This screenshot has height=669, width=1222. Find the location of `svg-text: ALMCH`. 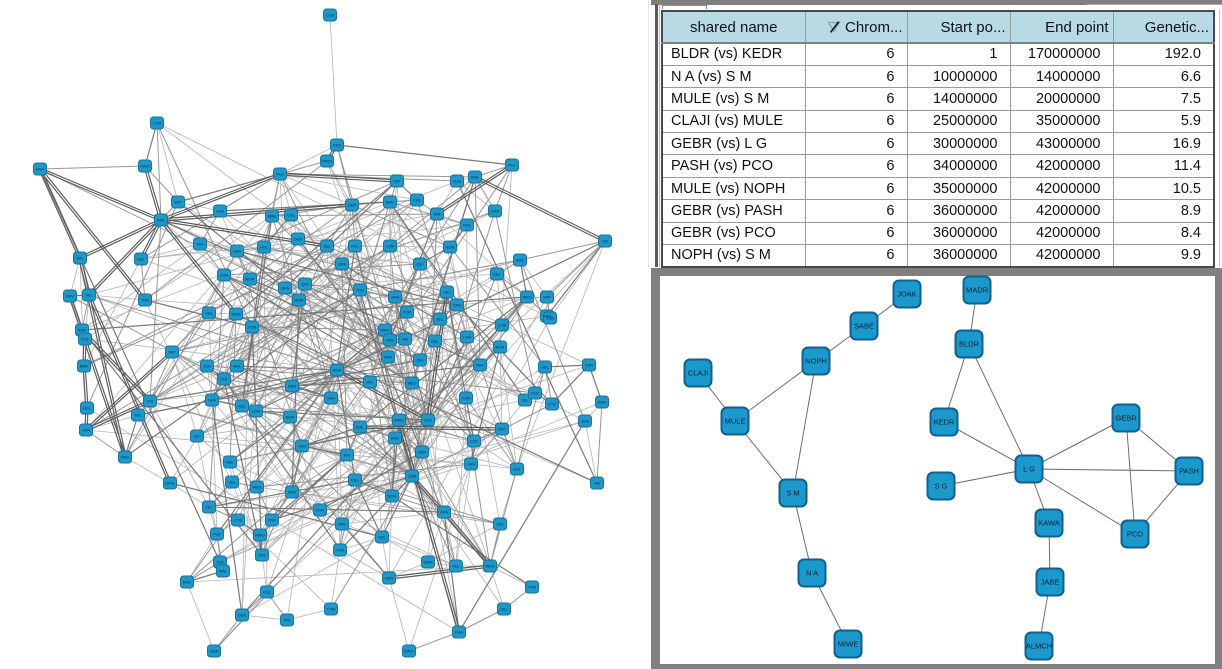

svg-text: ALMCH is located at coordinates (1039, 646).